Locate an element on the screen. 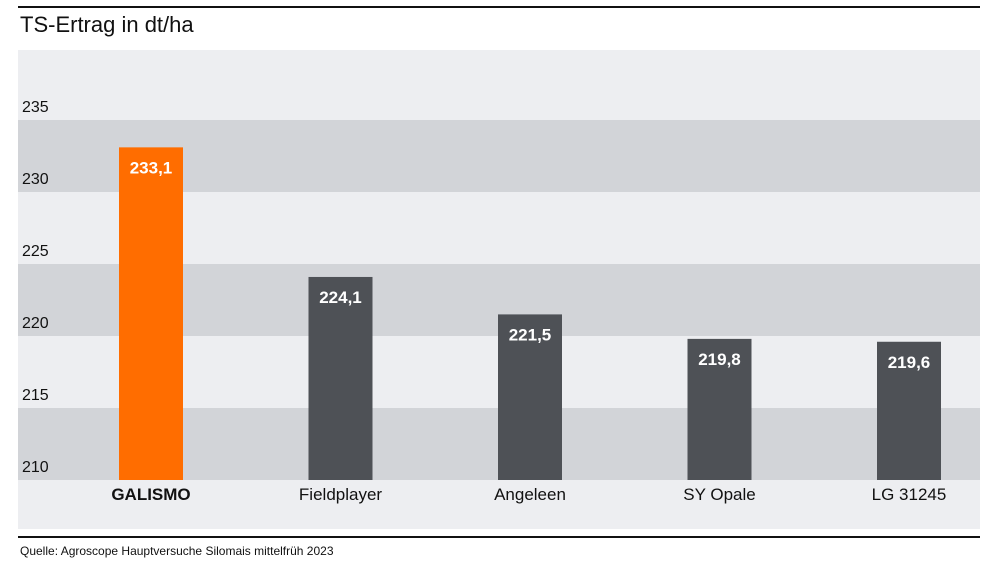 The height and width of the screenshot is (563, 1000). bar-value-label: 233,1 is located at coordinates (151, 167).